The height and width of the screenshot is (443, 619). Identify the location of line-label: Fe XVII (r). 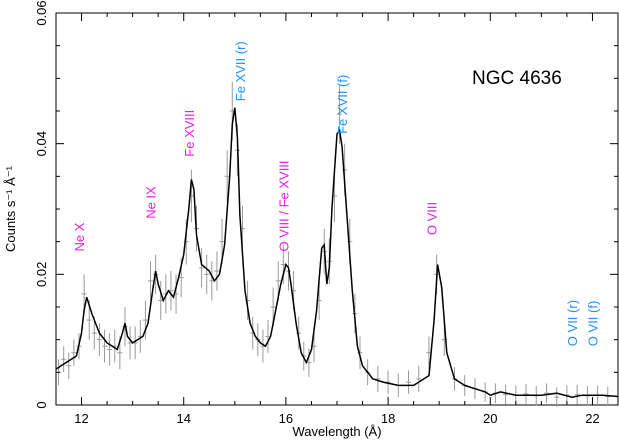
(240, 71).